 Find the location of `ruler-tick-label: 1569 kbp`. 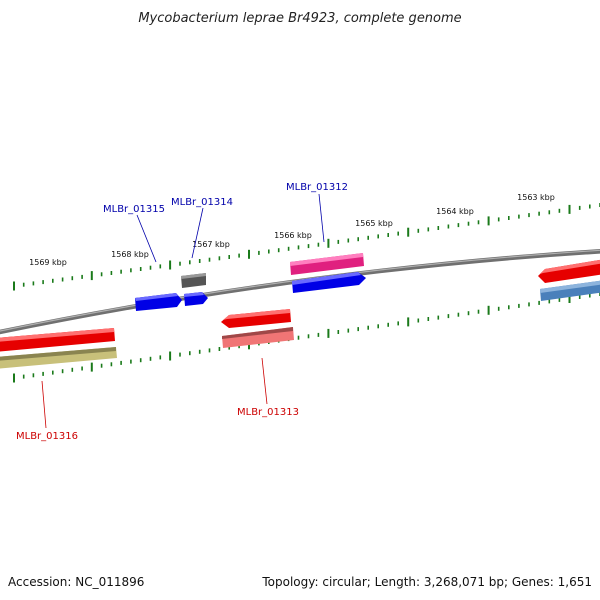

ruler-tick-label: 1569 kbp is located at coordinates (48, 262).